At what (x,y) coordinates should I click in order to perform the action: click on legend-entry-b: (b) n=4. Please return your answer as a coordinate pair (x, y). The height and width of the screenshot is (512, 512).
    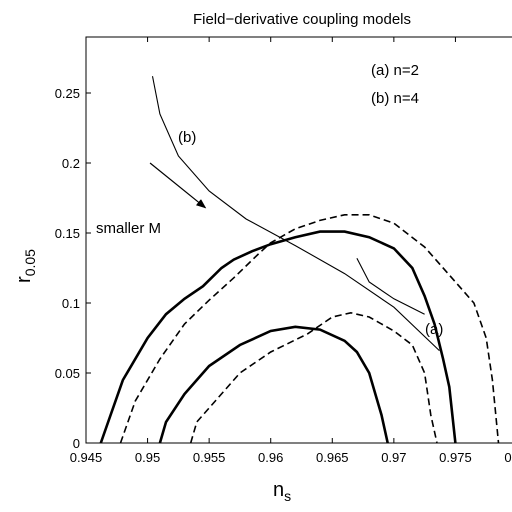
    Looking at the image, I should click on (395, 98).